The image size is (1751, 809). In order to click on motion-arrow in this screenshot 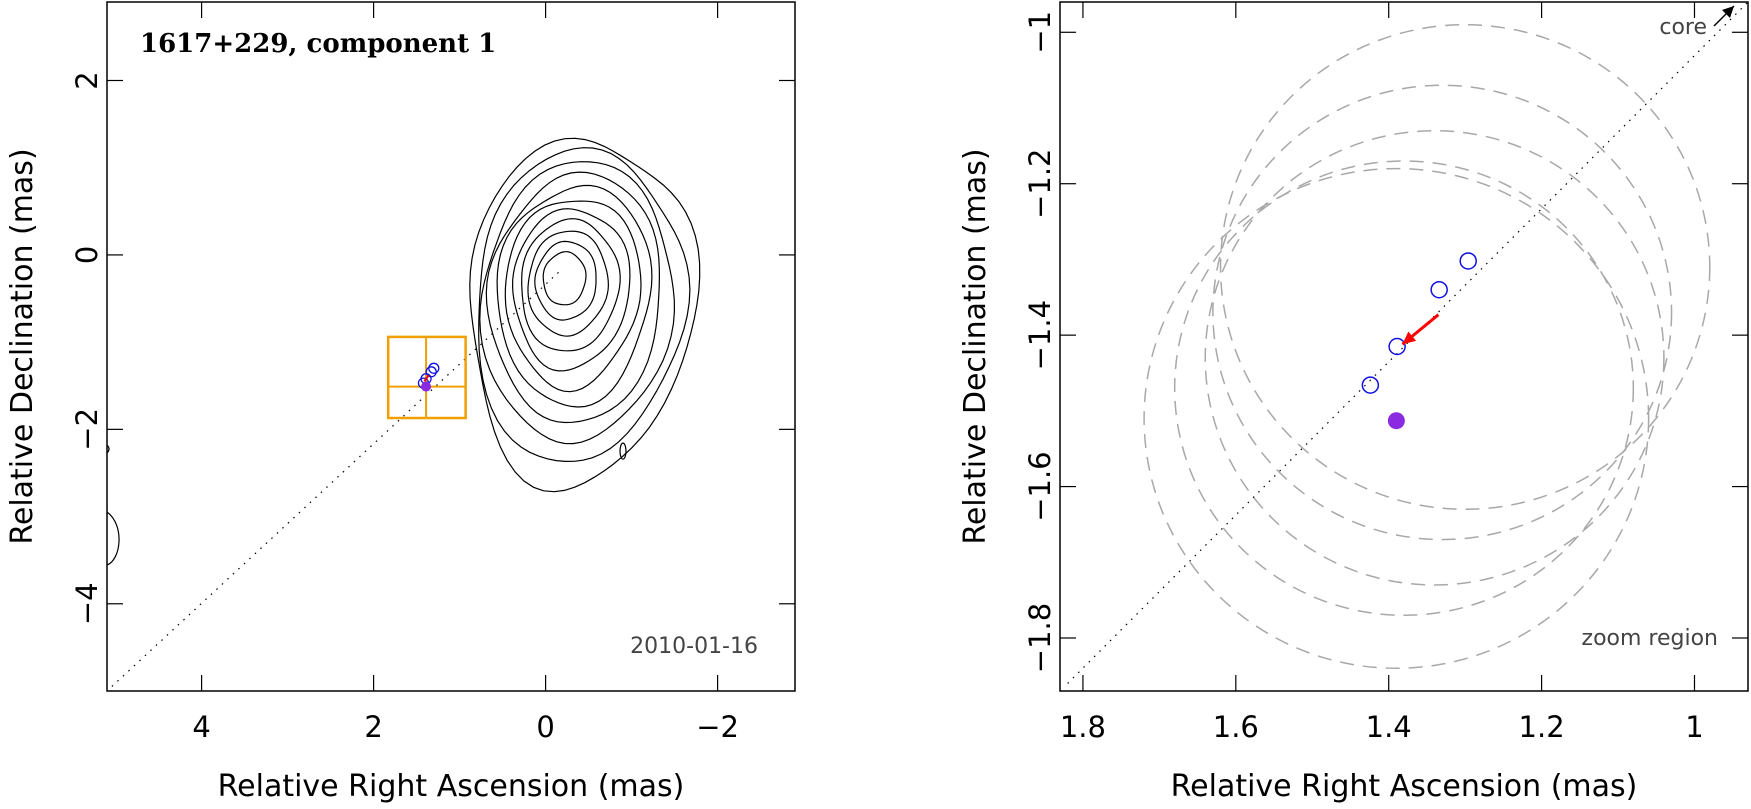, I will do `click(426, 378)`.